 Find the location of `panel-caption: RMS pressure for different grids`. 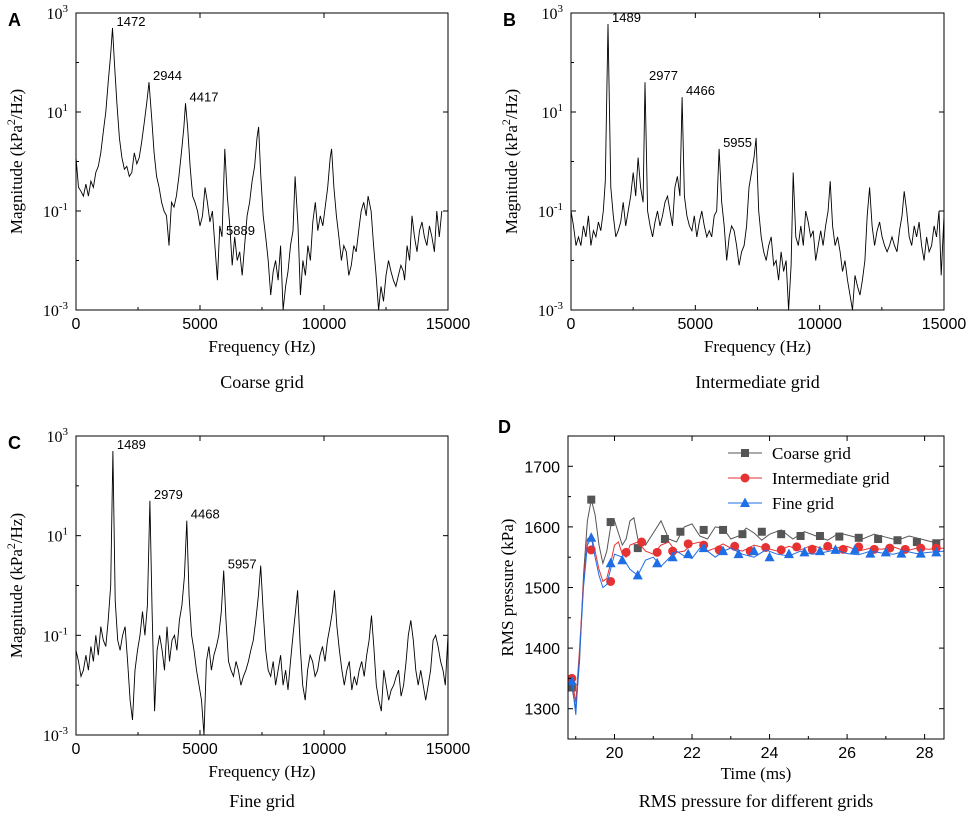

panel-caption: RMS pressure for different grids is located at coordinates (756, 801).